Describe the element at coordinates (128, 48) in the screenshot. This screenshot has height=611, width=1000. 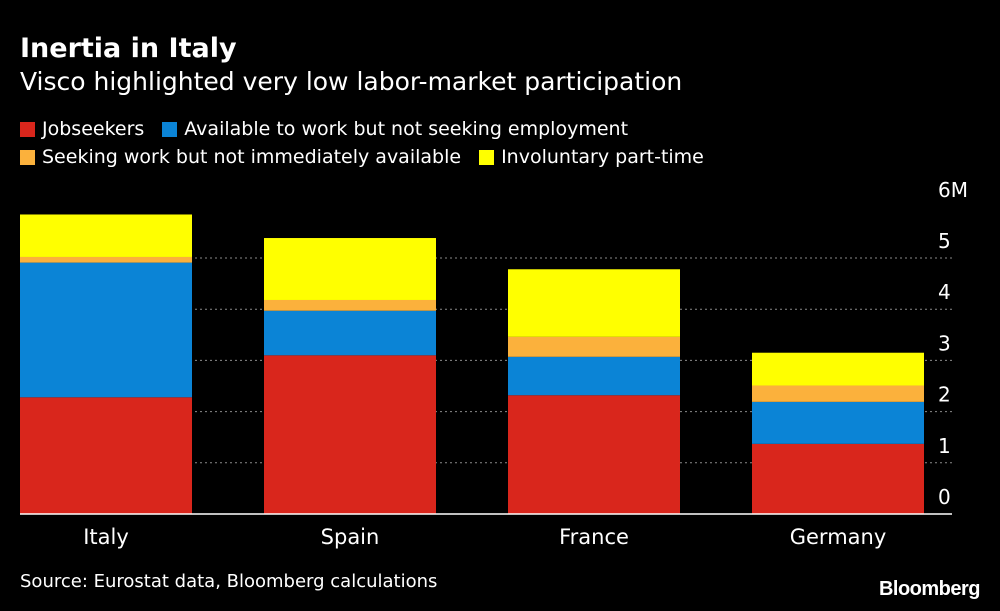
I see `chart-title: Inertia in Italy` at that location.